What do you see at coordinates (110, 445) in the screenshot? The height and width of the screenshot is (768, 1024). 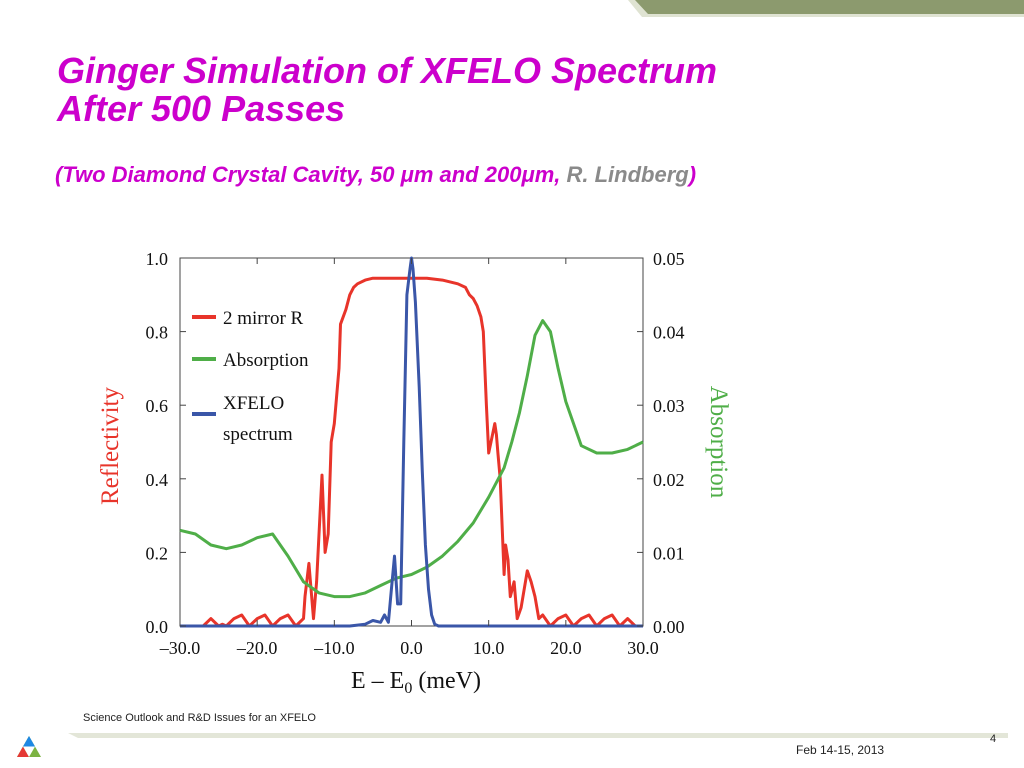 I see `y-axis-left-label: Reflectivity` at bounding box center [110, 445].